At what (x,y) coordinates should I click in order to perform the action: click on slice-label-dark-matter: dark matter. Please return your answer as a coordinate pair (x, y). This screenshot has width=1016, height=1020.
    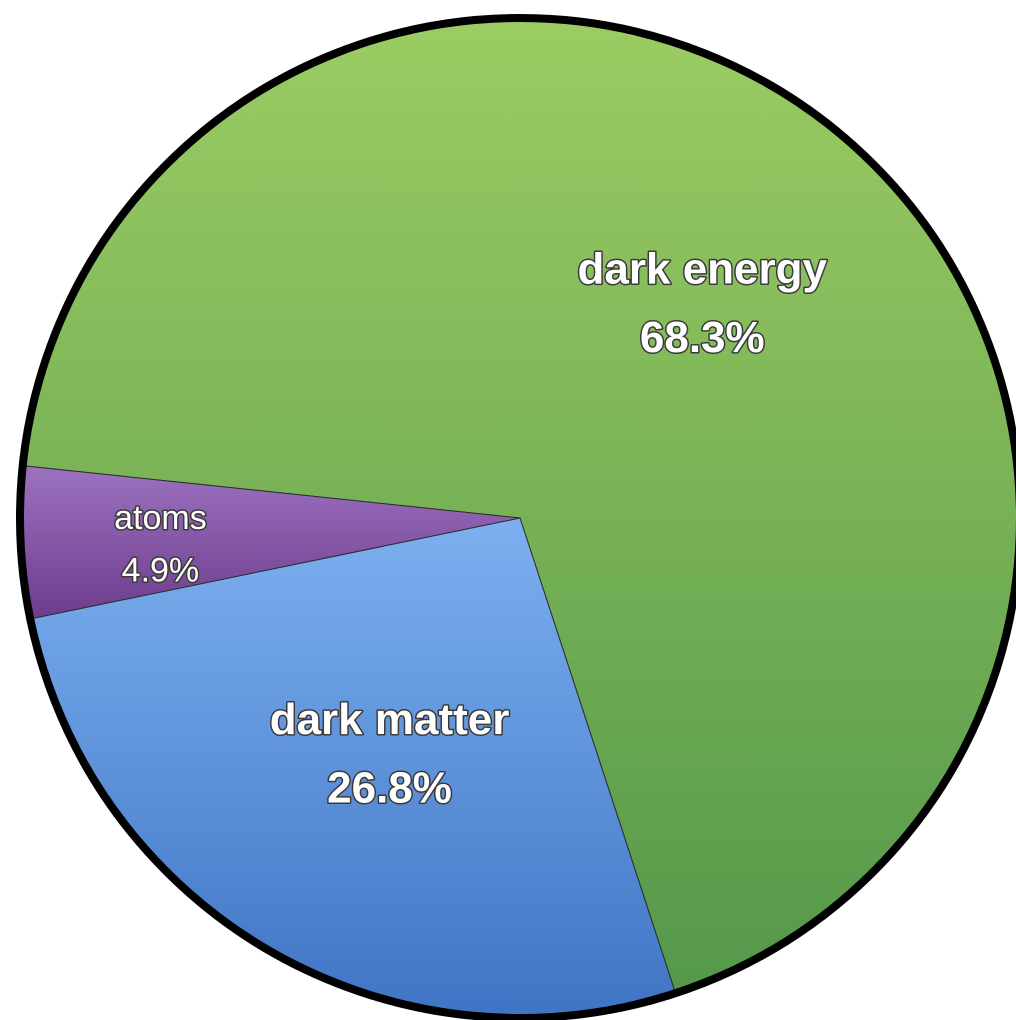
    Looking at the image, I should click on (390, 719).